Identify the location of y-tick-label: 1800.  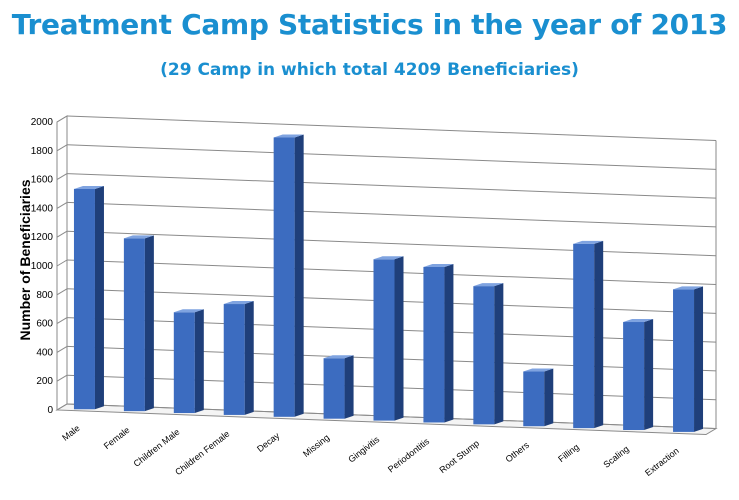
(42, 151).